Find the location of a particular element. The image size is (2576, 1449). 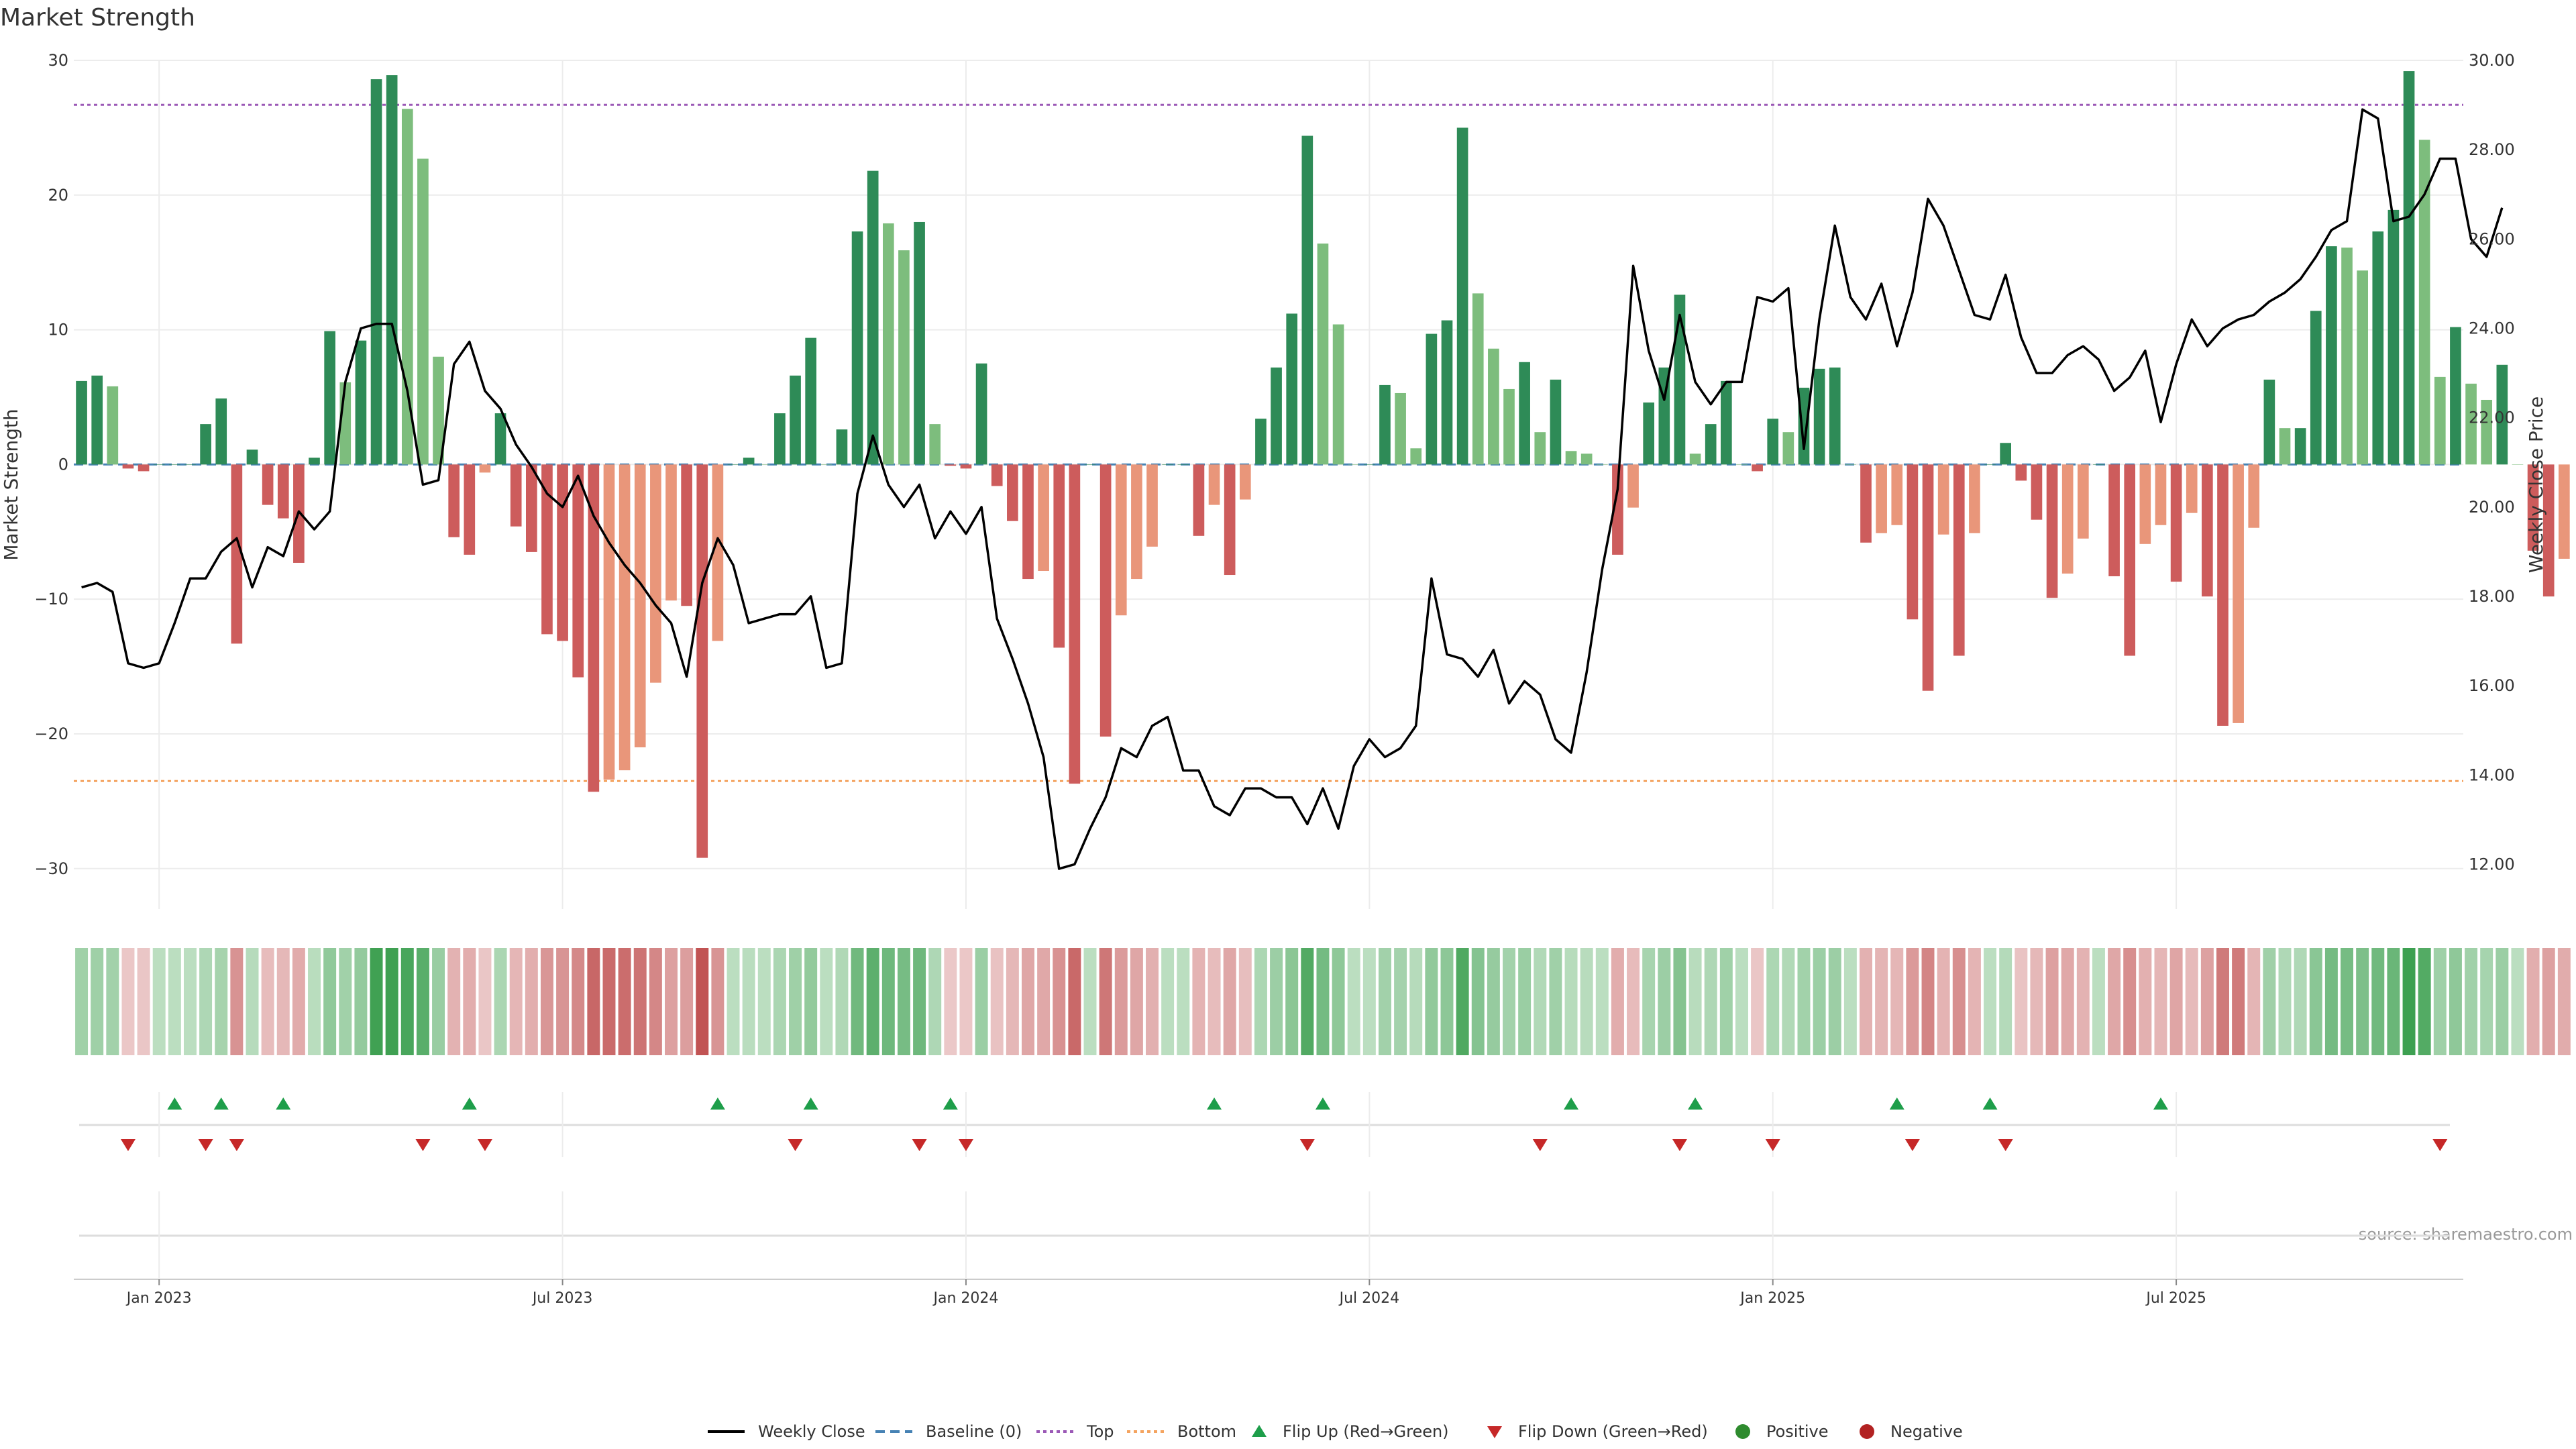

sign-panel is located at coordinates (1264, 1234).